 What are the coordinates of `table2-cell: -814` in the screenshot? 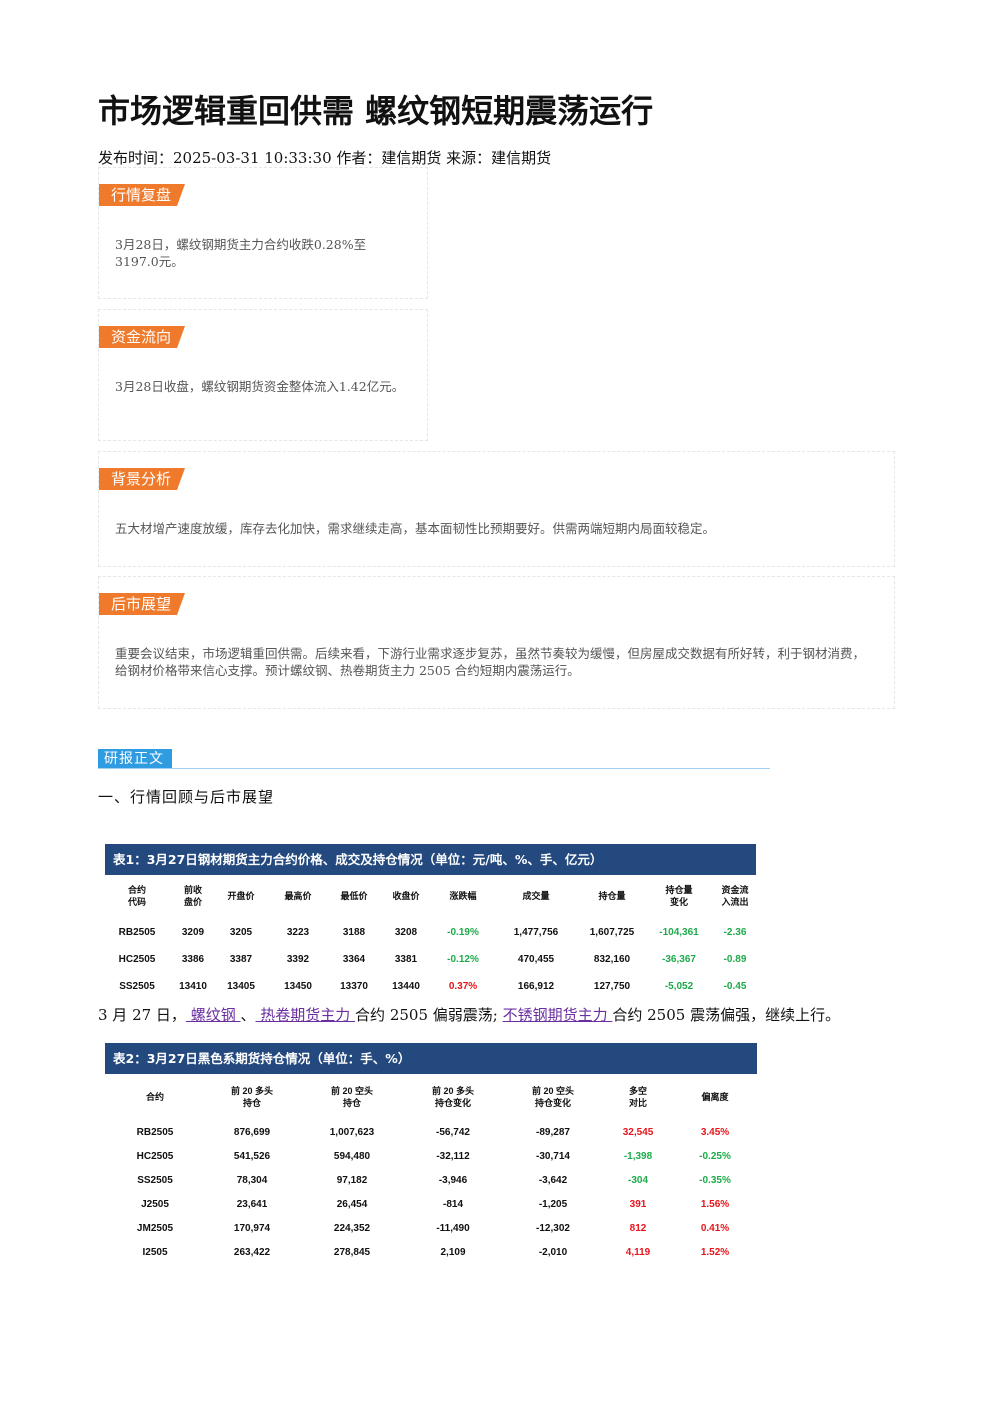 It's located at (453, 1204).